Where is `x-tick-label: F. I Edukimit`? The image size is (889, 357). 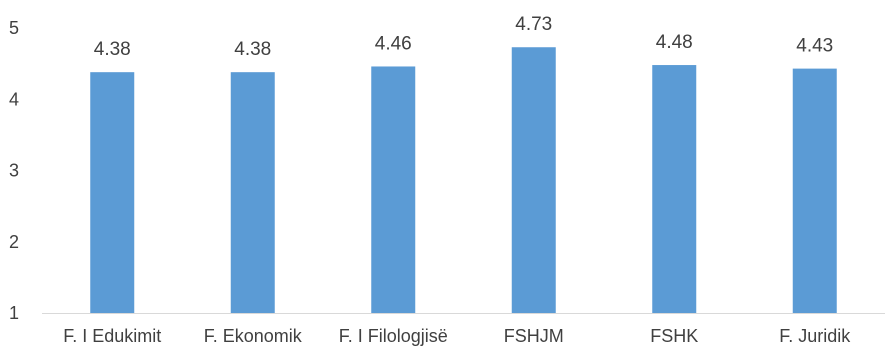 x-tick-label: F. I Edukimit is located at coordinates (112, 336).